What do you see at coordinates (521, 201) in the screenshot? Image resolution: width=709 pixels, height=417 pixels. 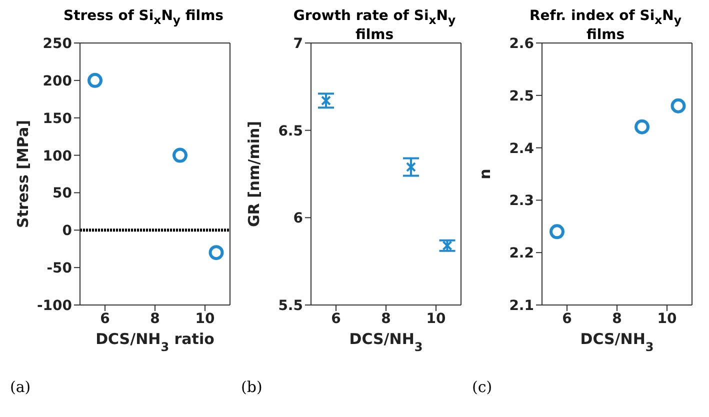 I see `y-tick-label: 2.3` at bounding box center [521, 201].